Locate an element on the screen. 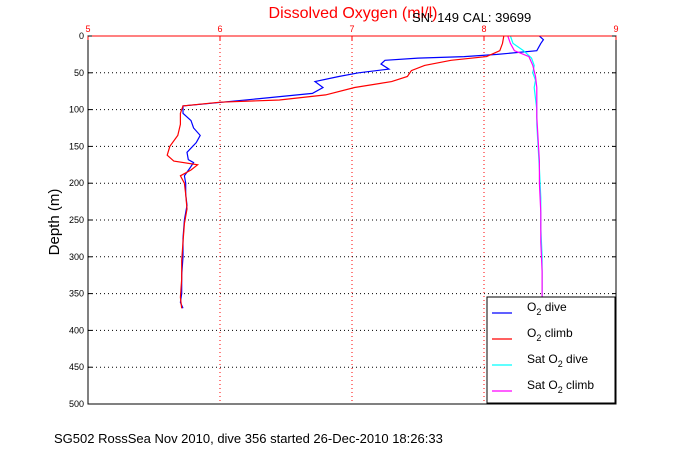 Image resolution: width=681 pixels, height=454 pixels. x-tick-label: 5 is located at coordinates (87, 29).